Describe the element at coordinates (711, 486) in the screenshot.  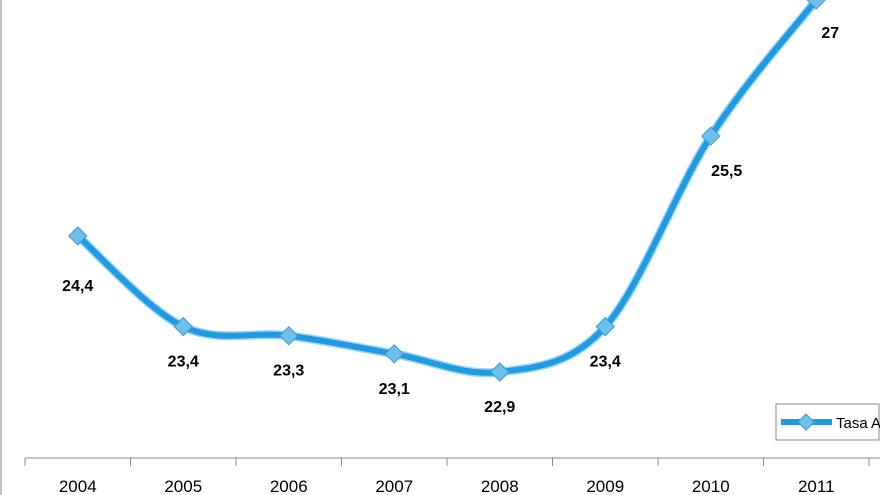
I see `x-tick-label: 2010` at that location.